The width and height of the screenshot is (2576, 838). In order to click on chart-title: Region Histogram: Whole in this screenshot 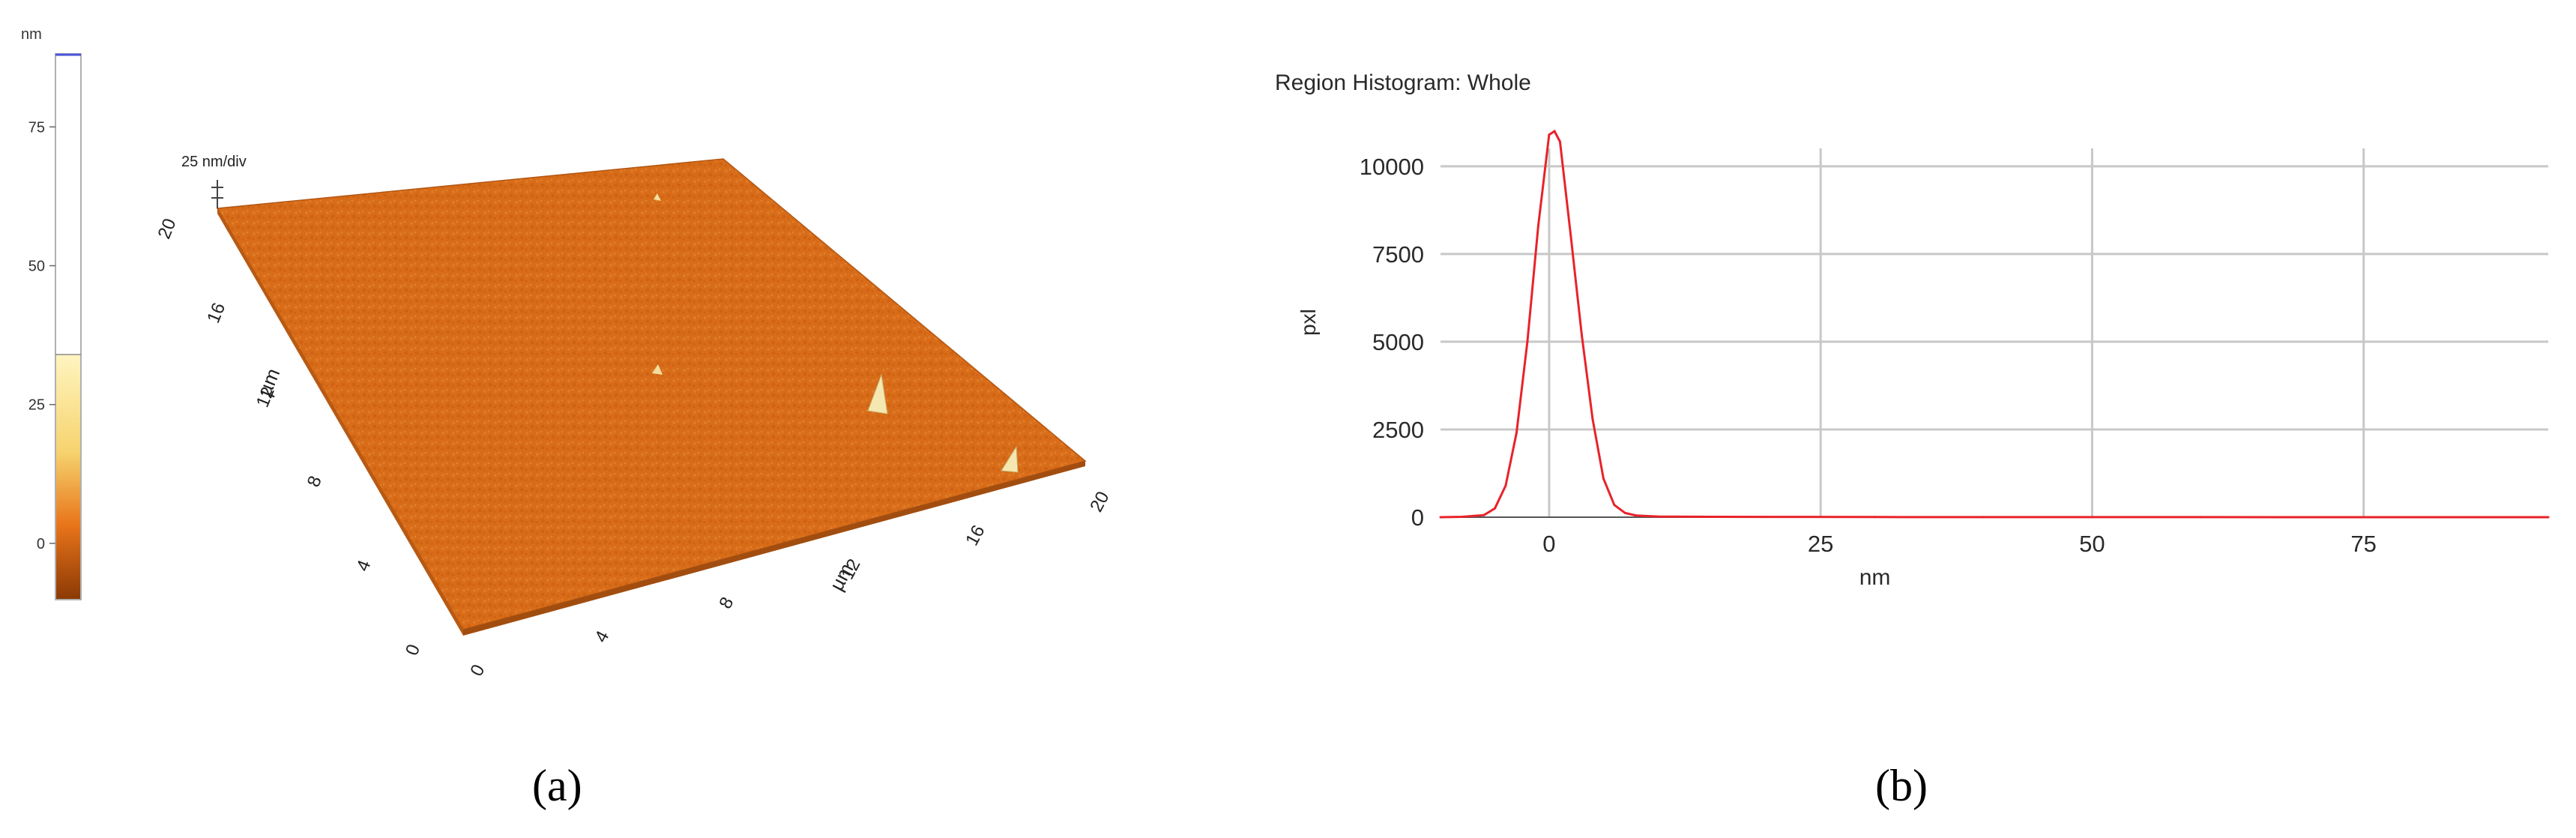, I will do `click(1403, 82)`.